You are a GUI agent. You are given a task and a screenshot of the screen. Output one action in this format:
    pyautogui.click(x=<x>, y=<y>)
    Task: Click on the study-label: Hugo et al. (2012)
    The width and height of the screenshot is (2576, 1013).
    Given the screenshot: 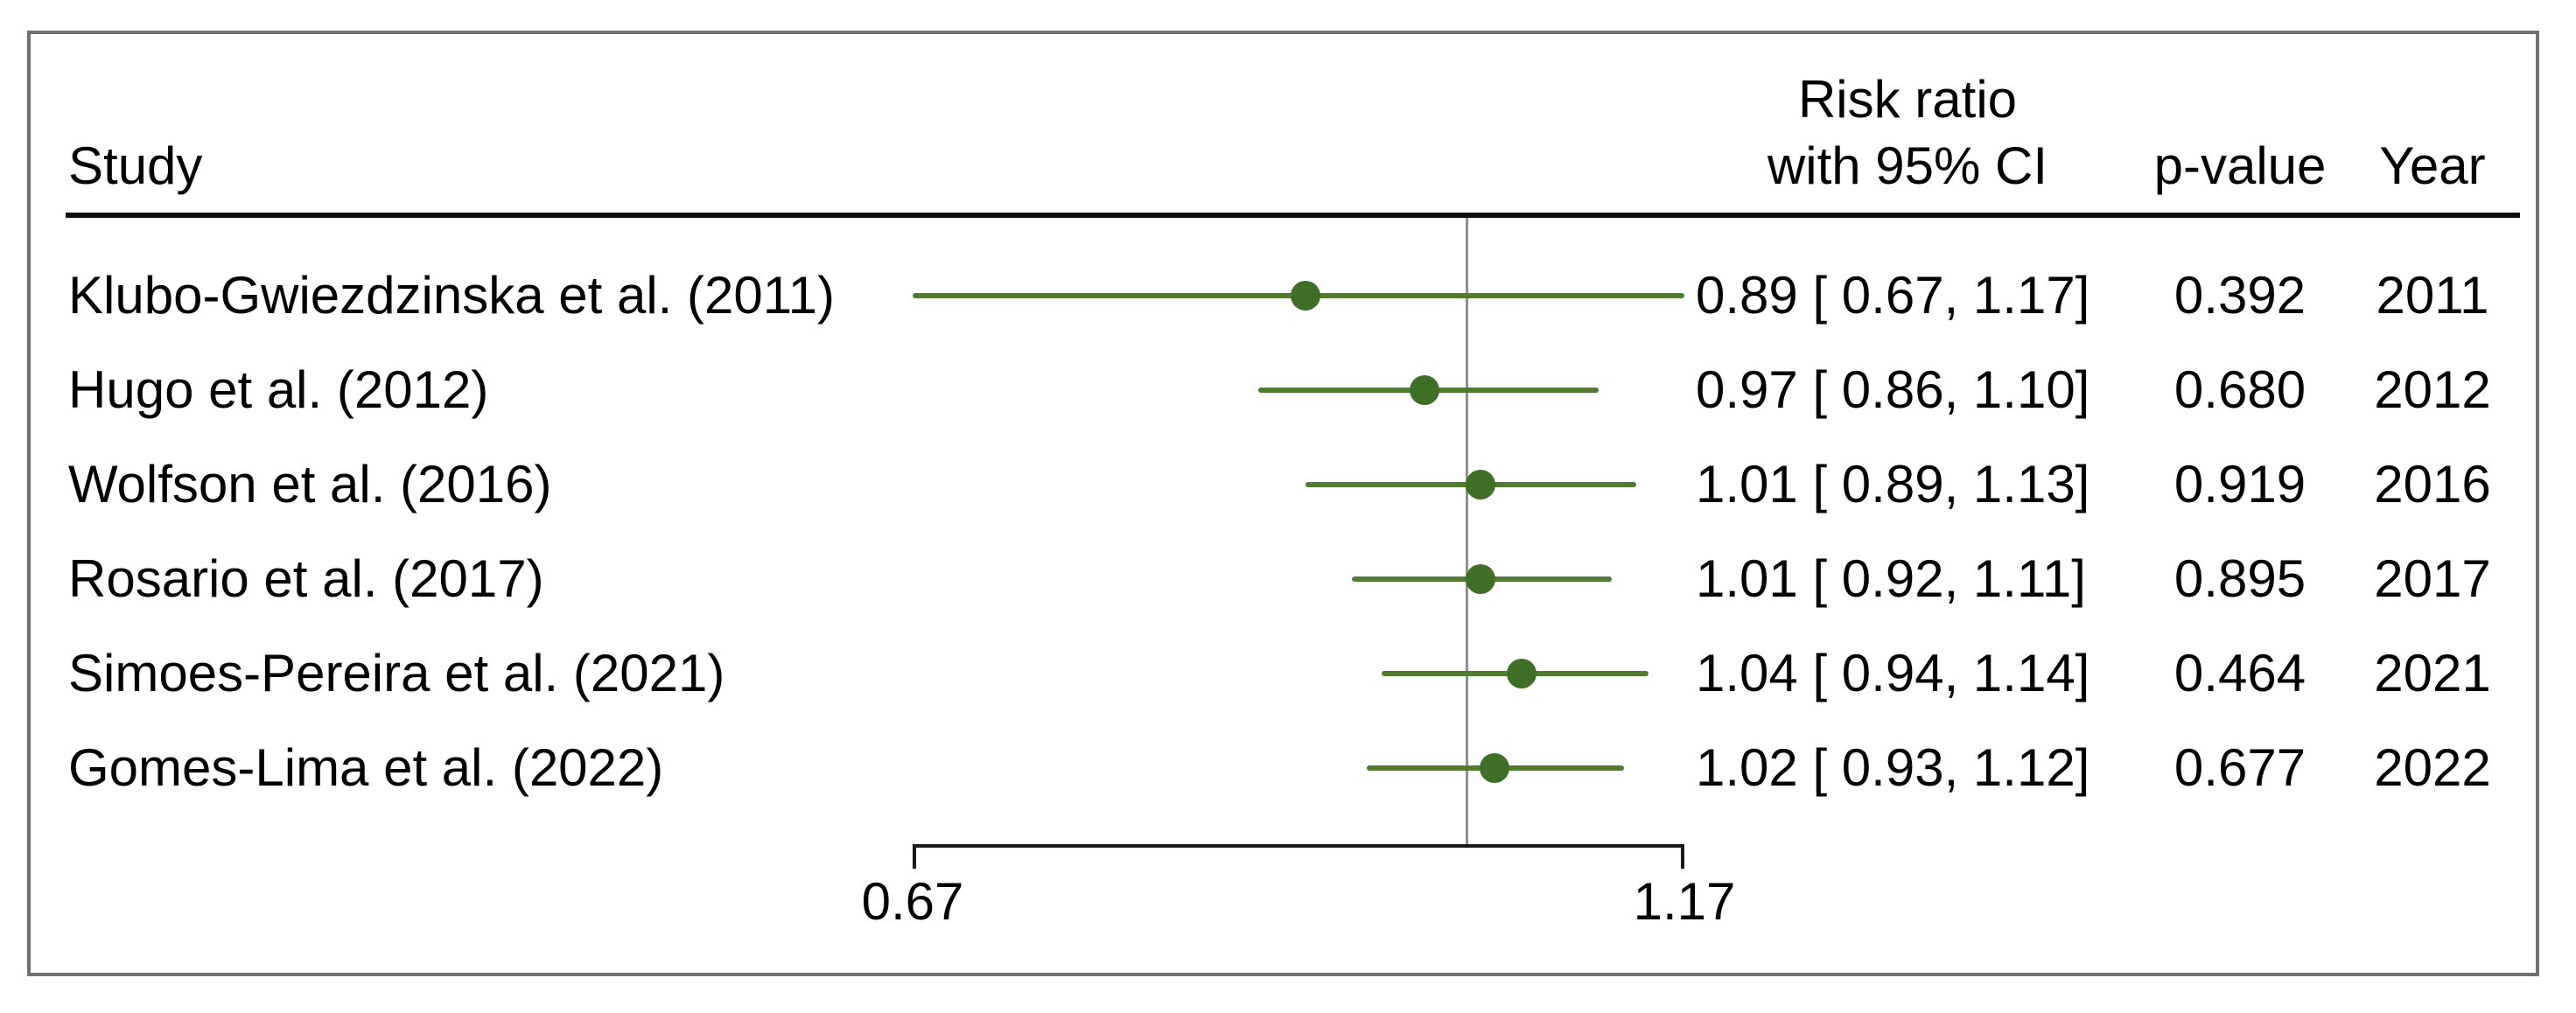 What is the action you would take?
    pyautogui.click(x=278, y=389)
    